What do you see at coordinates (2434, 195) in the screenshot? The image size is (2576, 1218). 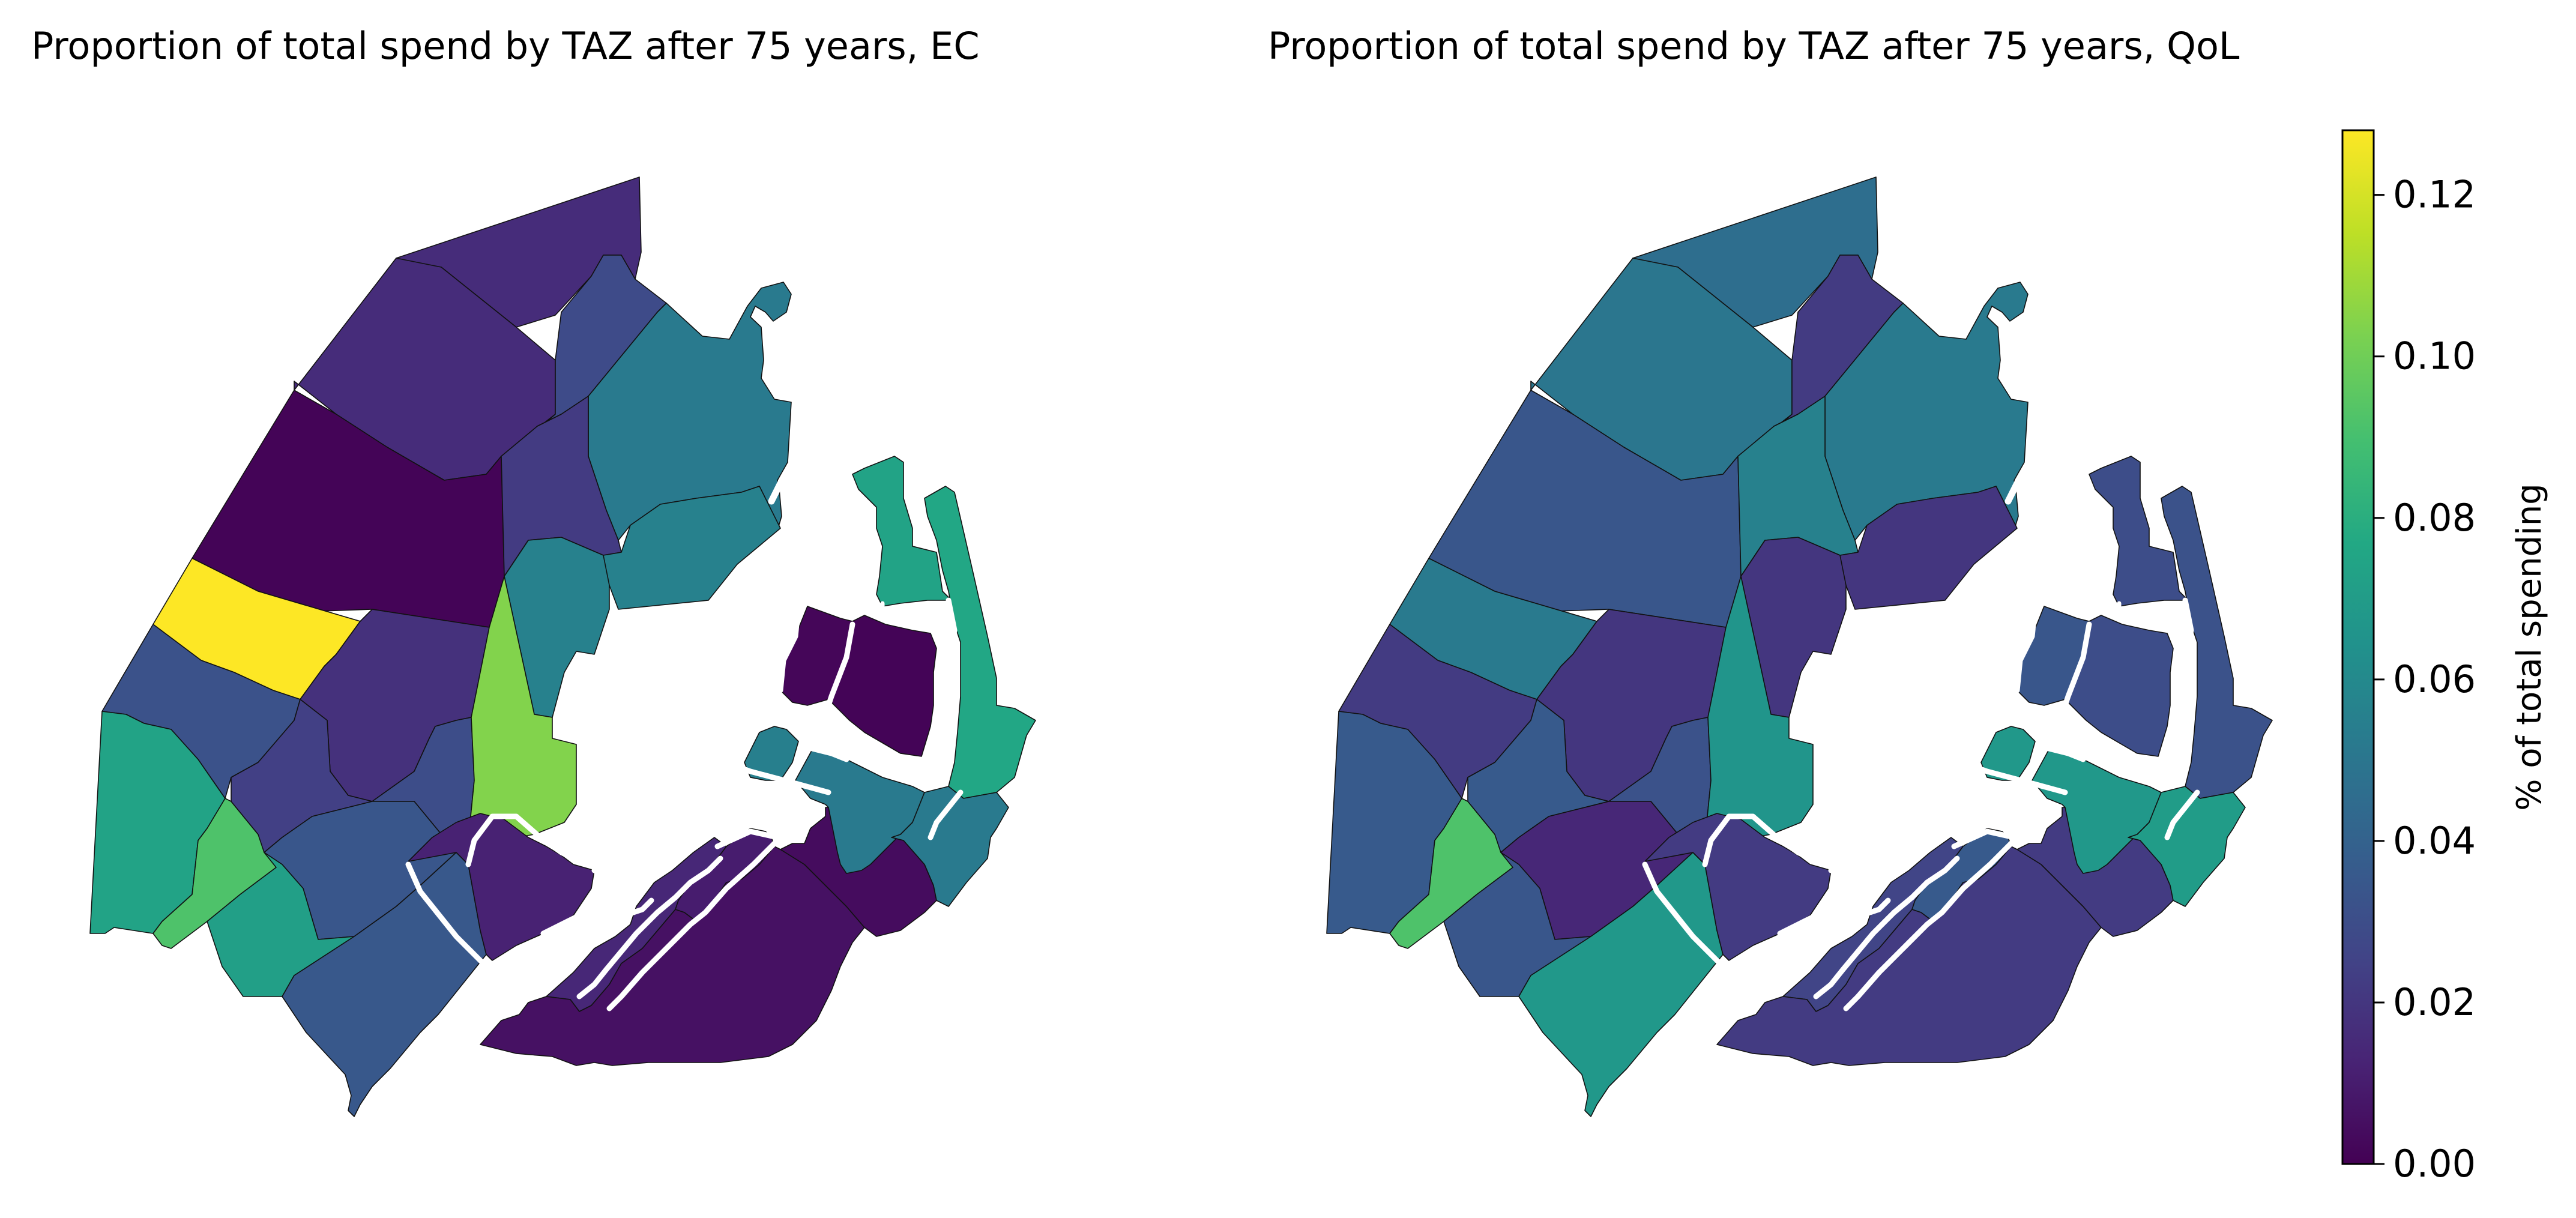 I see `colorbar-tick-label: 0.12` at bounding box center [2434, 195].